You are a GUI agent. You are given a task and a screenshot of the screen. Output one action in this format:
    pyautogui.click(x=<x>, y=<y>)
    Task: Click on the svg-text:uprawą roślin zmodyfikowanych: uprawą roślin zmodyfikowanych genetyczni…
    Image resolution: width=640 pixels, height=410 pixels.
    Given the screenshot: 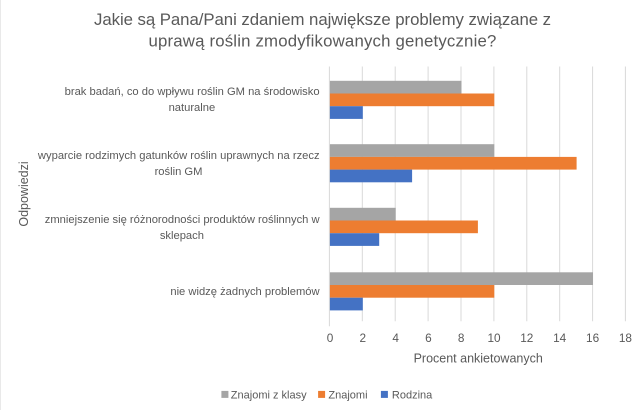 What is the action you would take?
    pyautogui.click(x=322, y=40)
    